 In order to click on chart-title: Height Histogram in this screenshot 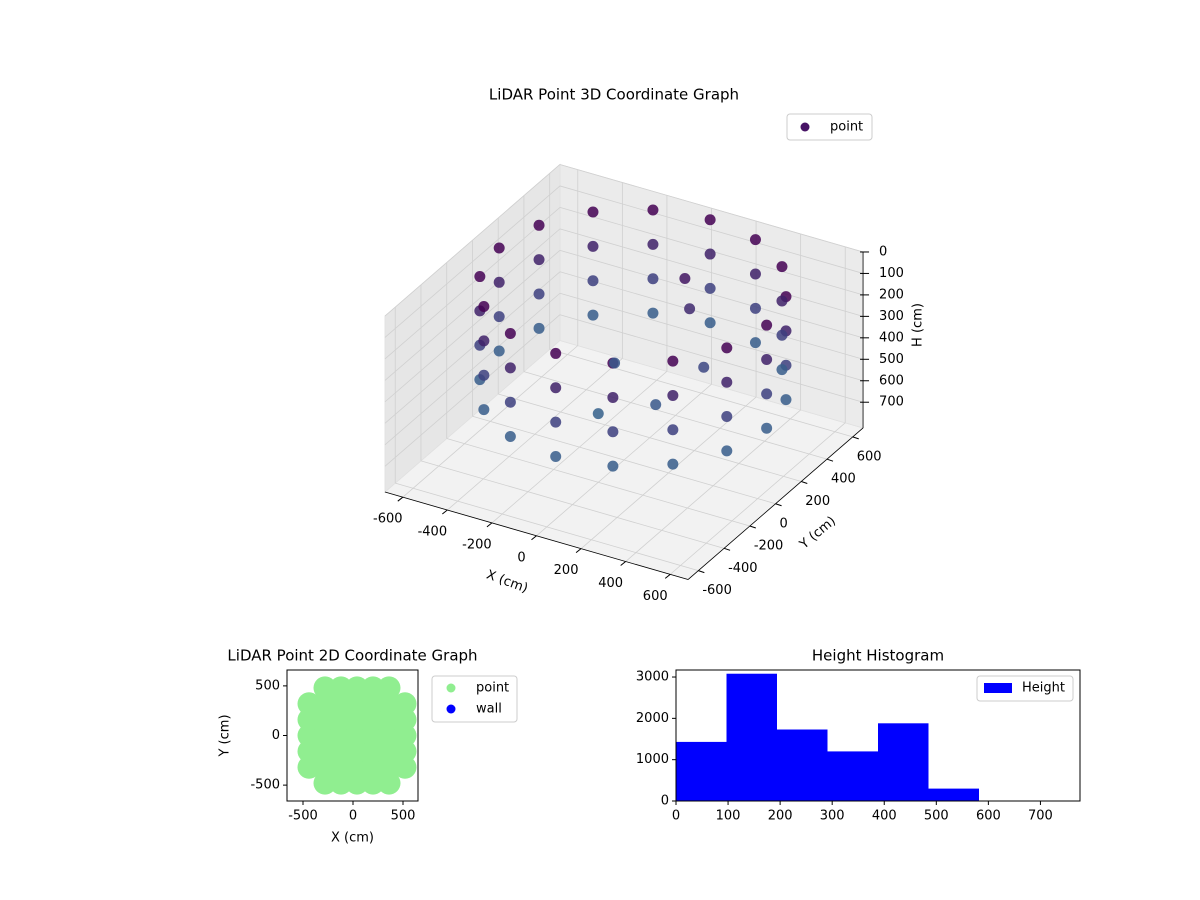, I will do `click(878, 656)`.